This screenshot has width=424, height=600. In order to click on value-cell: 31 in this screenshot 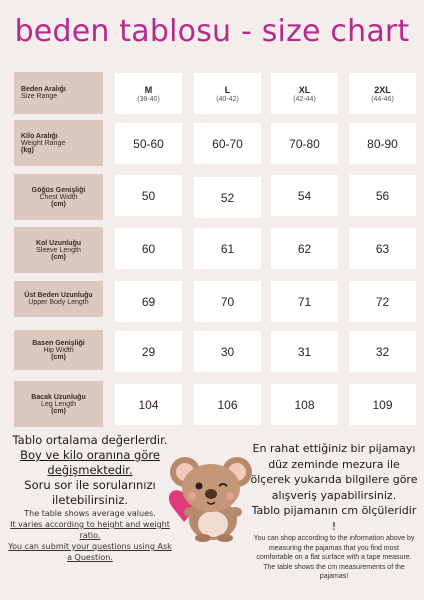, I will do `click(304, 351)`.